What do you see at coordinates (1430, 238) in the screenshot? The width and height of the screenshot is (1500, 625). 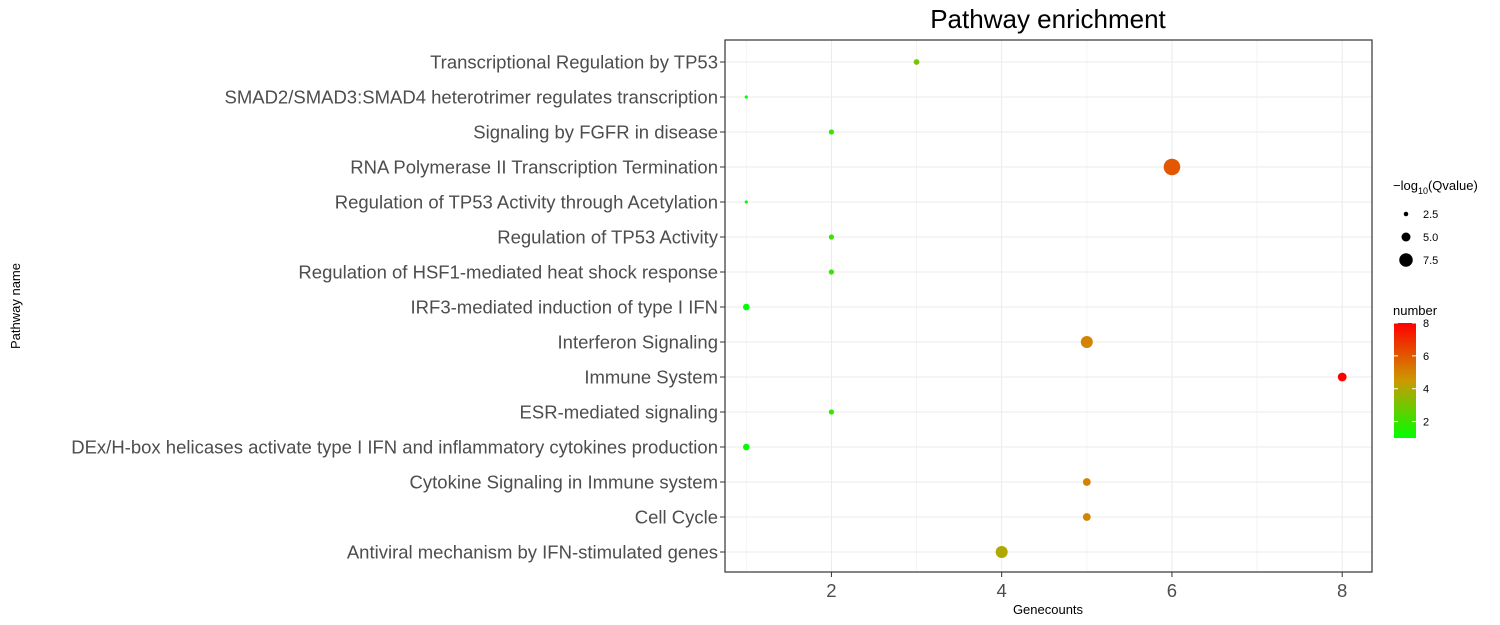 I see `size-legend-label: 5.0` at bounding box center [1430, 238].